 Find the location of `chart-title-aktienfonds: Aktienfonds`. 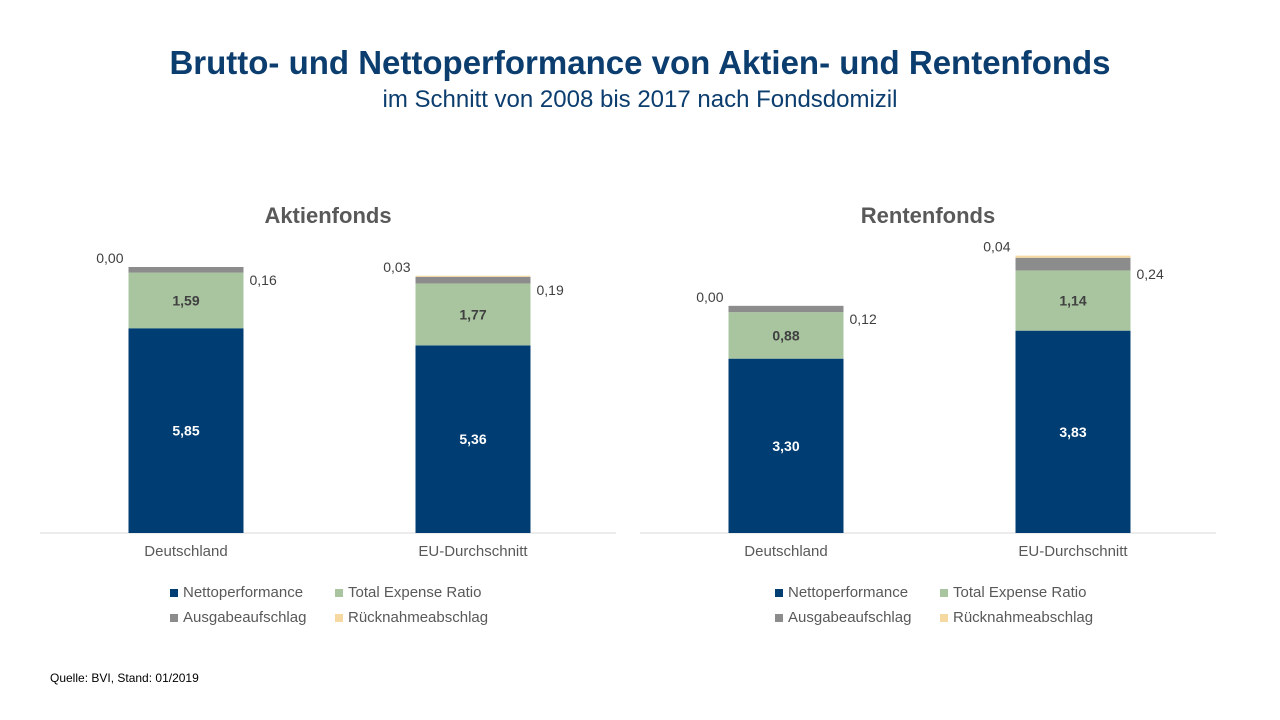

chart-title-aktienfonds: Aktienfonds is located at coordinates (328, 215).